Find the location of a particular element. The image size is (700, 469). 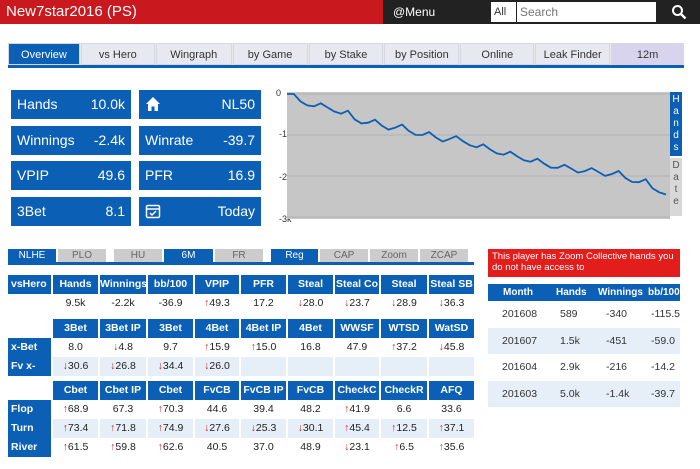

column-header: CheckR is located at coordinates (404, 390).